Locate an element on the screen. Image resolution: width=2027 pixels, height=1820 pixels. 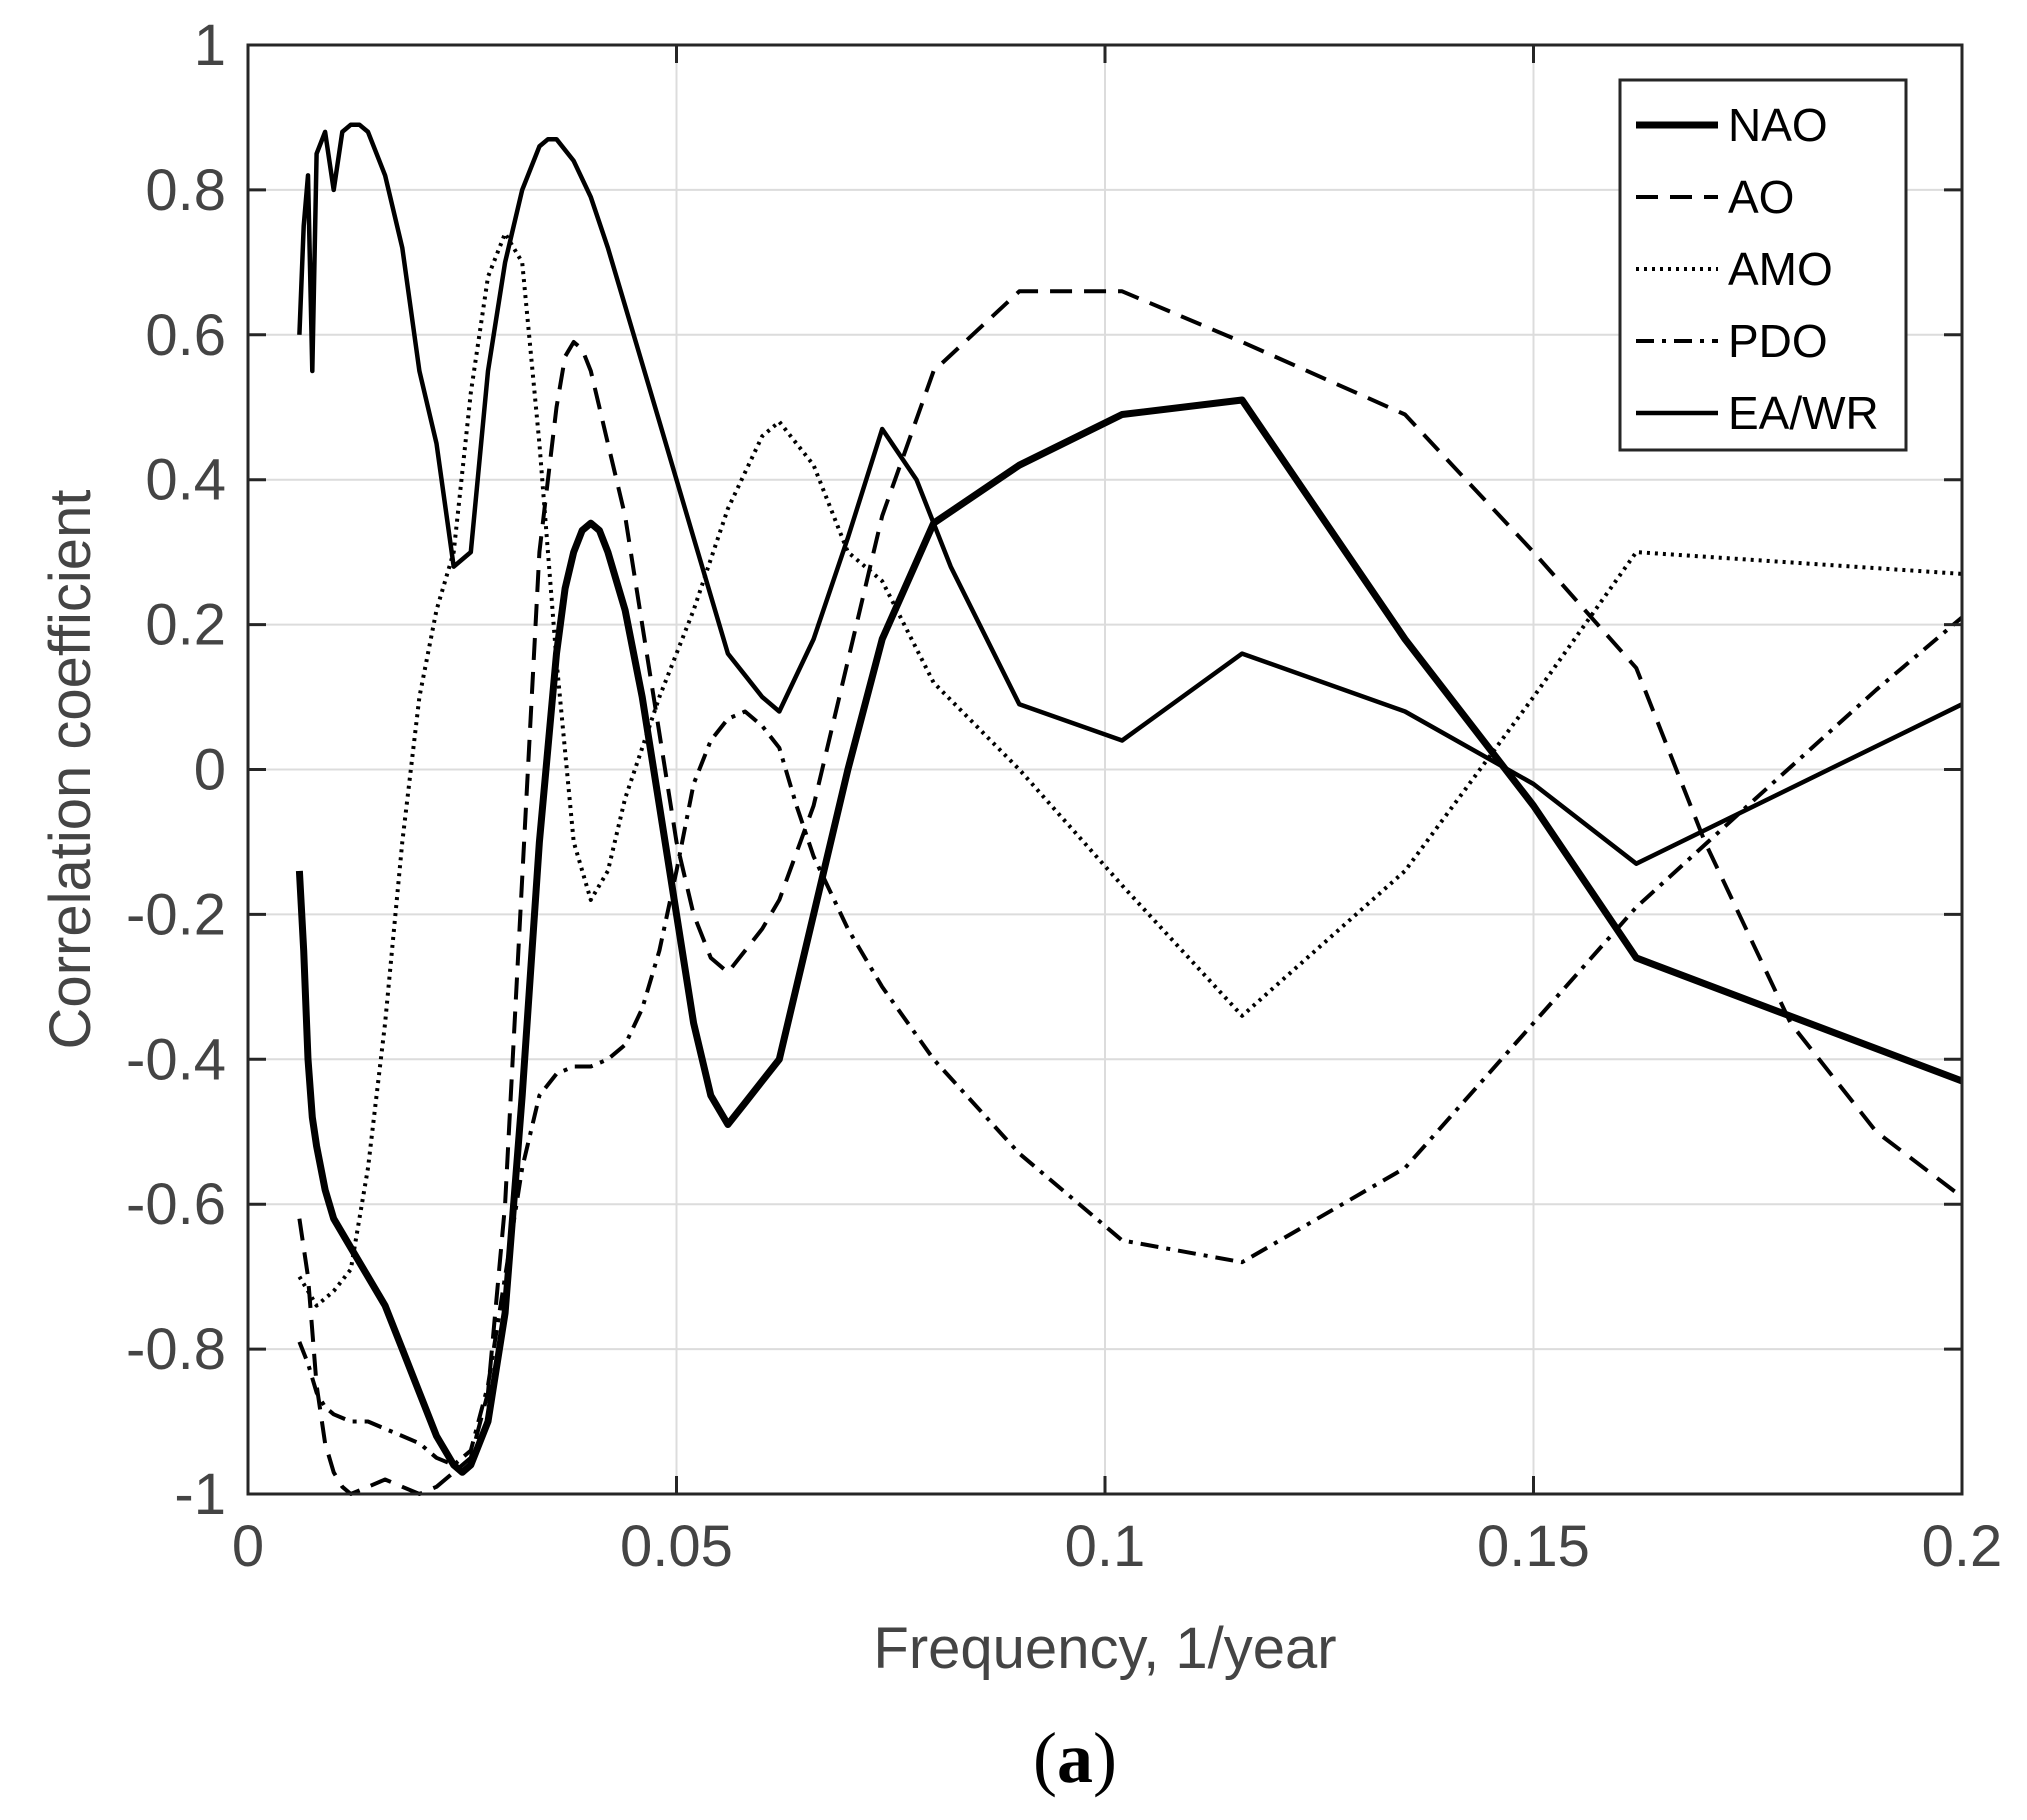
y-axis-label: Correlation coefficient is located at coordinates (70, 770).